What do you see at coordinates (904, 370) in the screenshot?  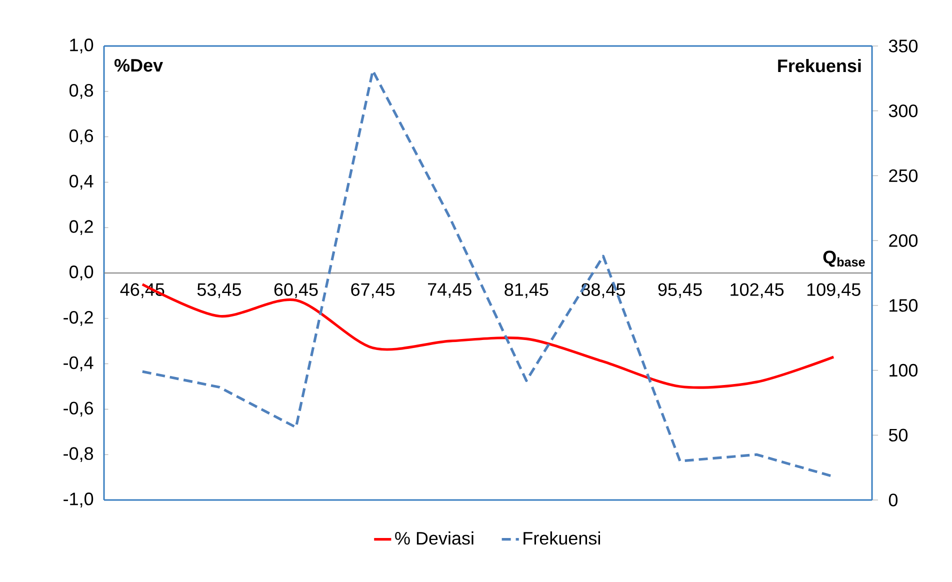 I see `y2-tick-label: 100` at bounding box center [904, 370].